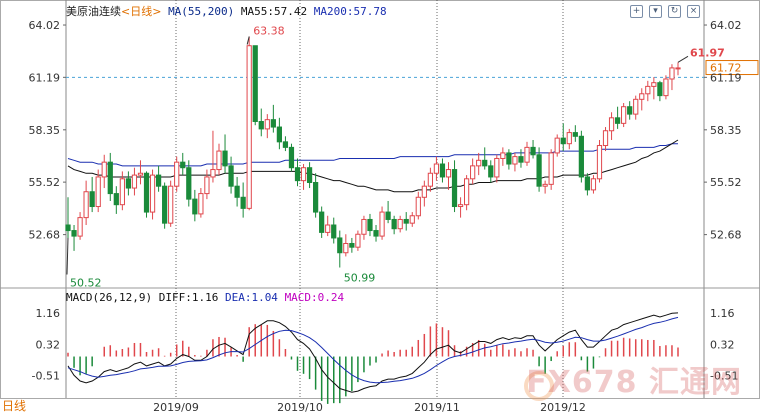 The image size is (760, 415). I want to click on price-tick-label-left: 52.68, so click(45, 235).